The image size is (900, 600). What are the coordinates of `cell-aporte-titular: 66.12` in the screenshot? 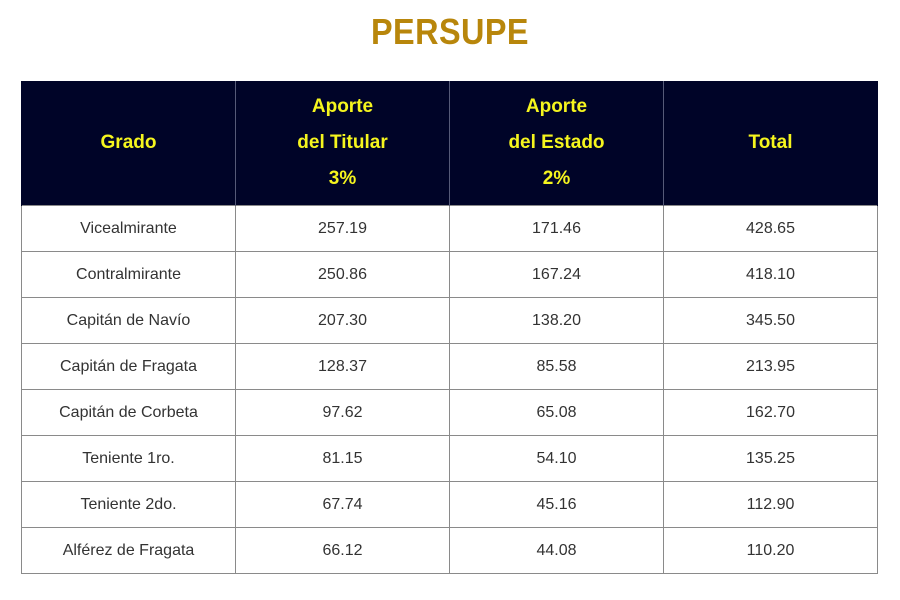 It's located at (342, 550).